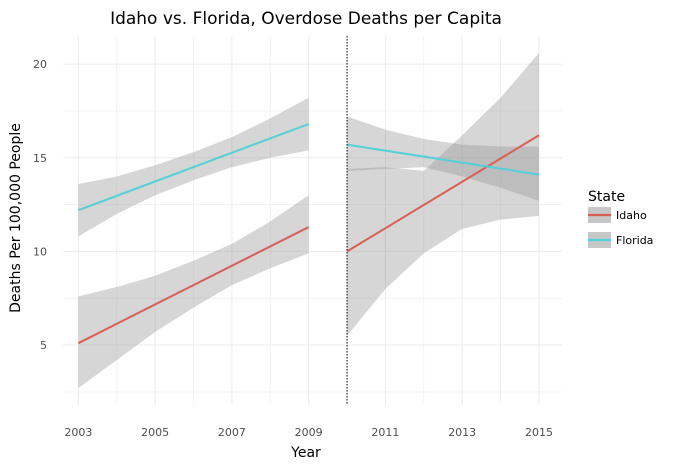 This screenshot has height=469, width=684. Describe the element at coordinates (194, 167) in the screenshot. I see `trend-line-florida-pre` at that location.